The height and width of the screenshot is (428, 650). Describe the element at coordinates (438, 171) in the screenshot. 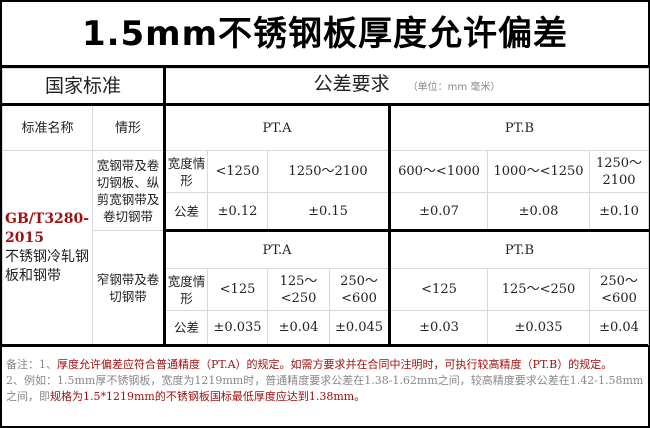

I see `width-cell: 600～<1000` at that location.